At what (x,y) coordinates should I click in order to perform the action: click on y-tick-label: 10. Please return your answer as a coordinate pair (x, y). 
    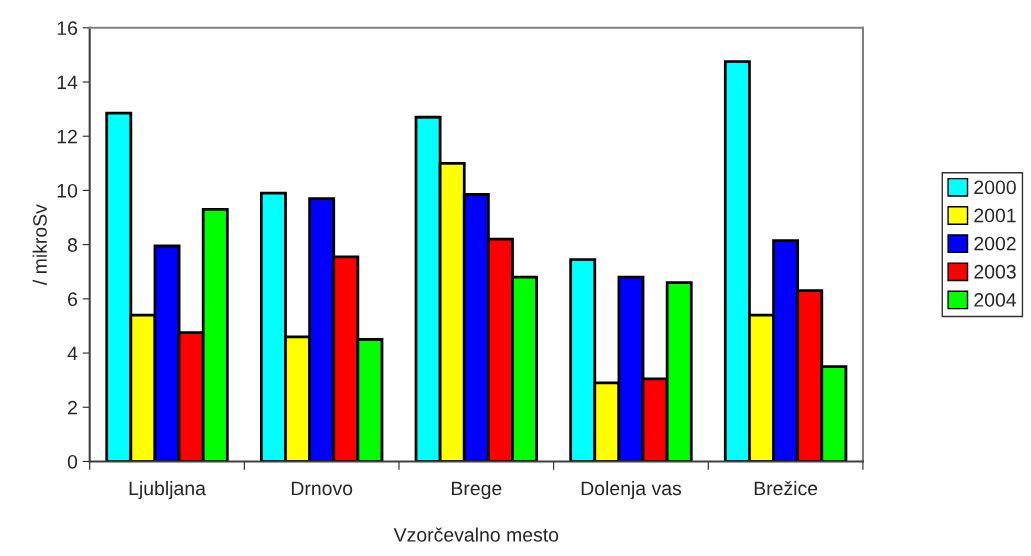
    Looking at the image, I should click on (67, 190).